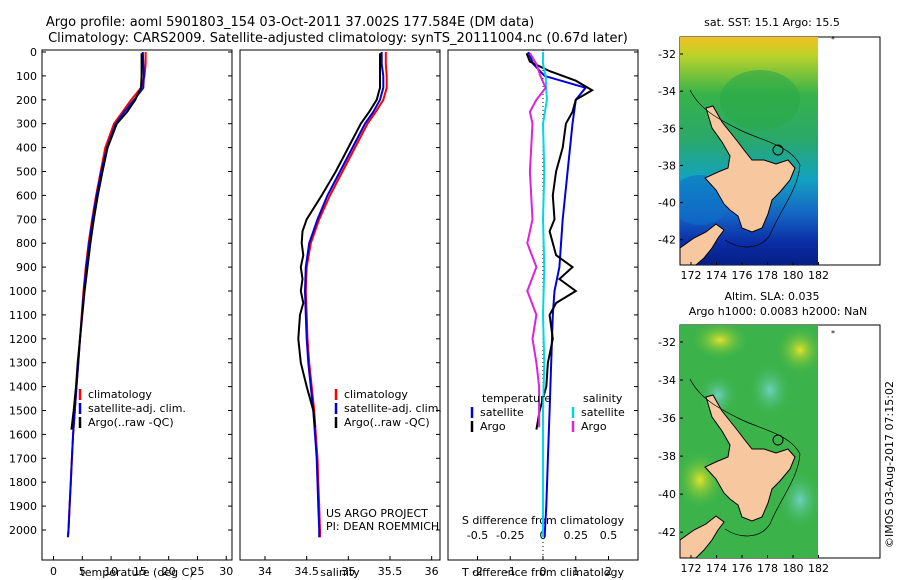  Describe the element at coordinates (477, 571) in the screenshot. I see `x-tick-label: -2` at that location.